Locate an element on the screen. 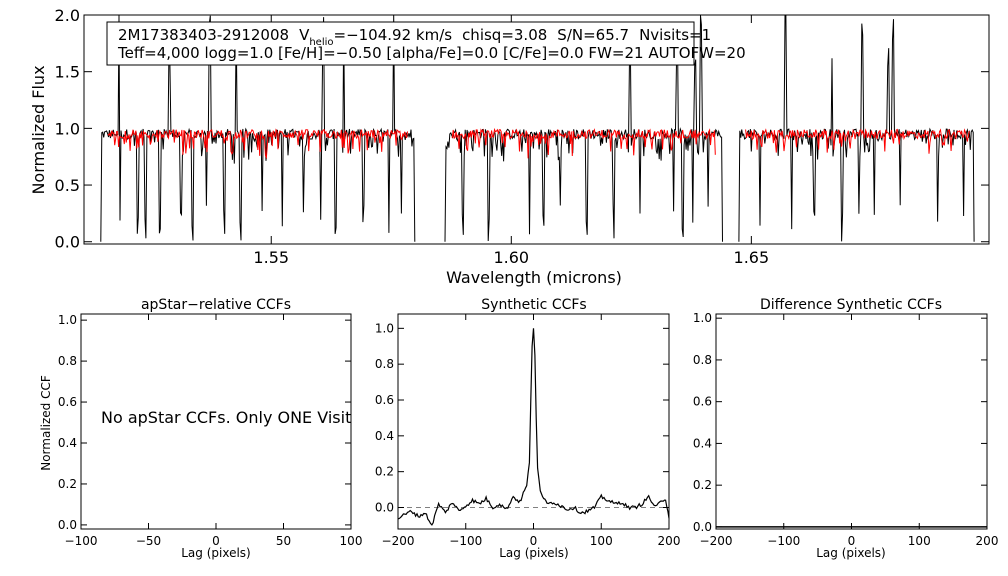 The height and width of the screenshot is (576, 1008). synthetic-ccf-axes: −200 −100 0 100 200 0.0 0.2 0.4 0.6 0.8 1.0 is located at coordinates (528, 431).